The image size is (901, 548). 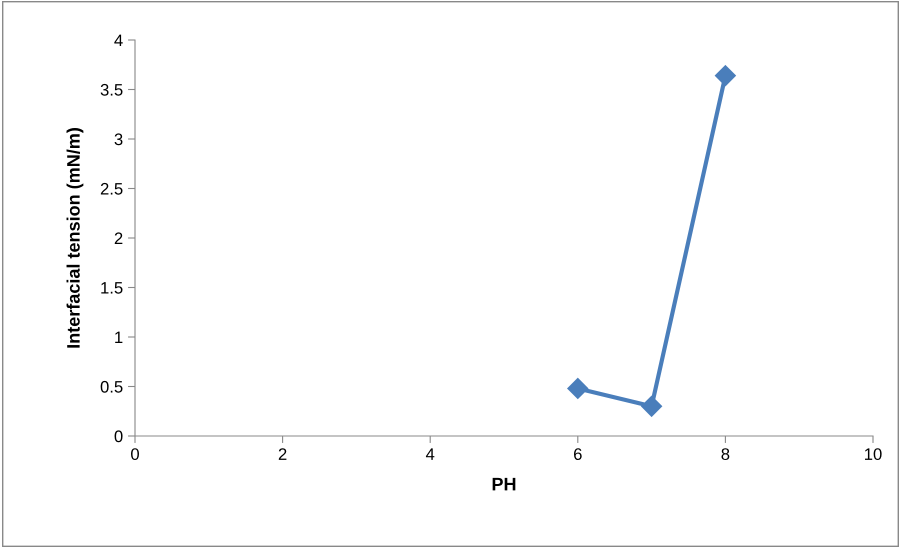 What do you see at coordinates (430, 454) in the screenshot?
I see `x-tick-label: 4` at bounding box center [430, 454].